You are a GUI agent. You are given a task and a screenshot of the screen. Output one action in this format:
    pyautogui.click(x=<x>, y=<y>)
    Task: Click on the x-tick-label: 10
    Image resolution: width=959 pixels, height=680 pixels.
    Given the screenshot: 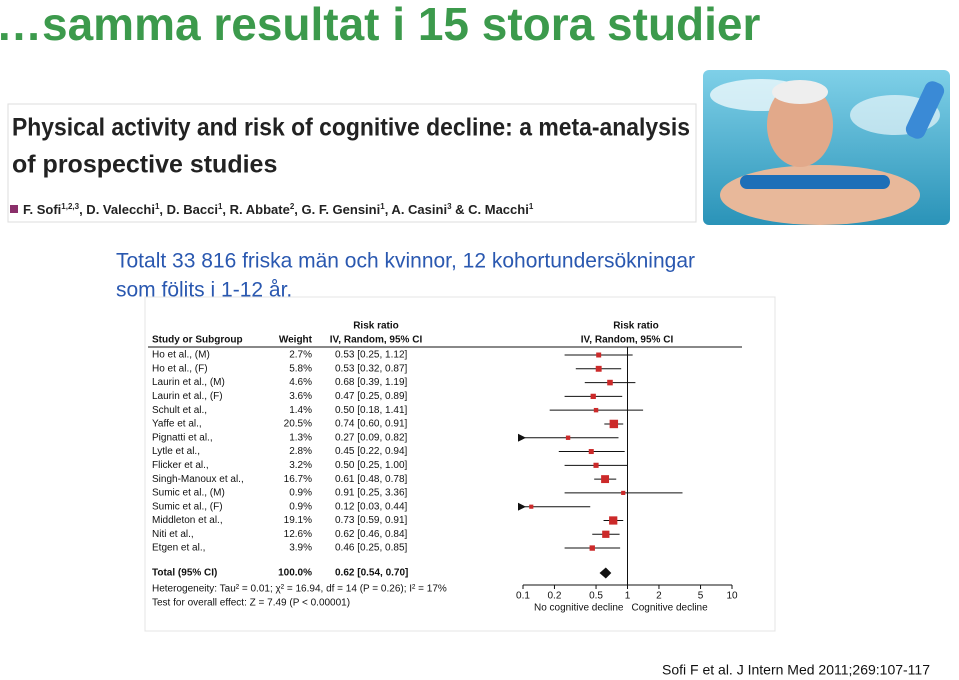 What is the action you would take?
    pyautogui.click(x=732, y=596)
    